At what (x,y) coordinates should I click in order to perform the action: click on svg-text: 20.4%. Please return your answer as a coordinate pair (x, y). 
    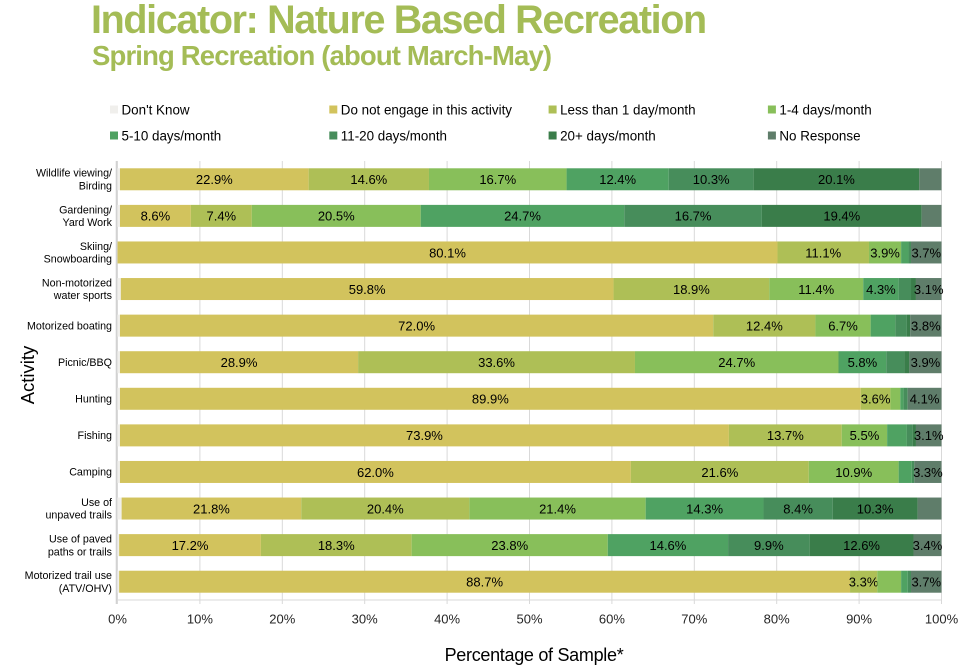
    Looking at the image, I should click on (385, 508).